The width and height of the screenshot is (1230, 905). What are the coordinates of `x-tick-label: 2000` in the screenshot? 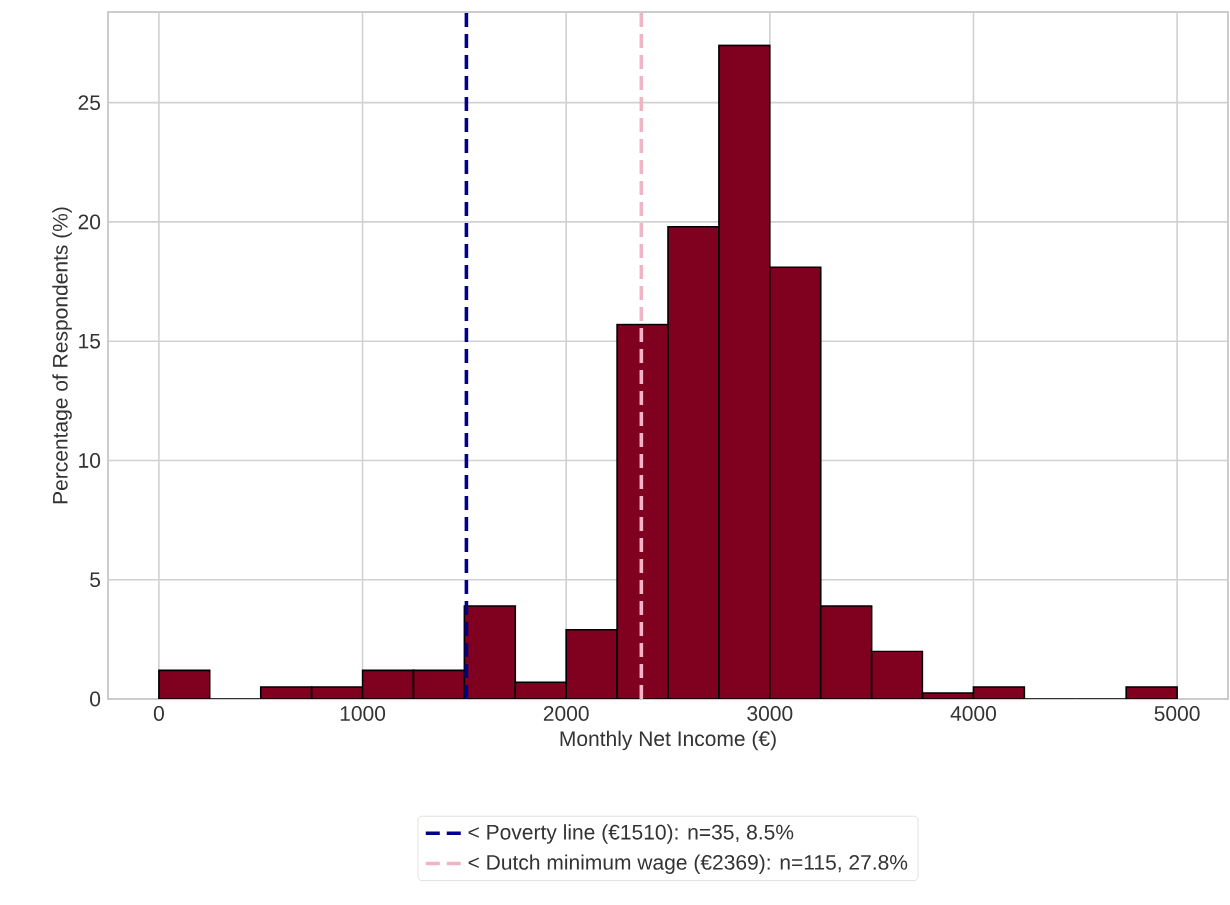 It's located at (566, 713).